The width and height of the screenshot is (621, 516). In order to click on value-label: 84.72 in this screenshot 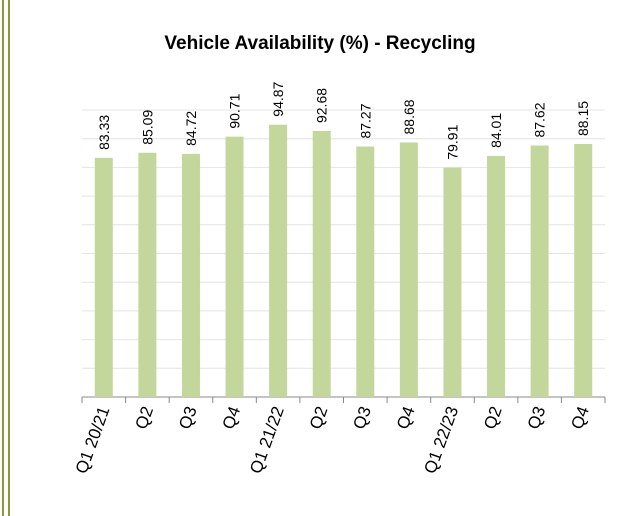, I will do `click(191, 128)`.